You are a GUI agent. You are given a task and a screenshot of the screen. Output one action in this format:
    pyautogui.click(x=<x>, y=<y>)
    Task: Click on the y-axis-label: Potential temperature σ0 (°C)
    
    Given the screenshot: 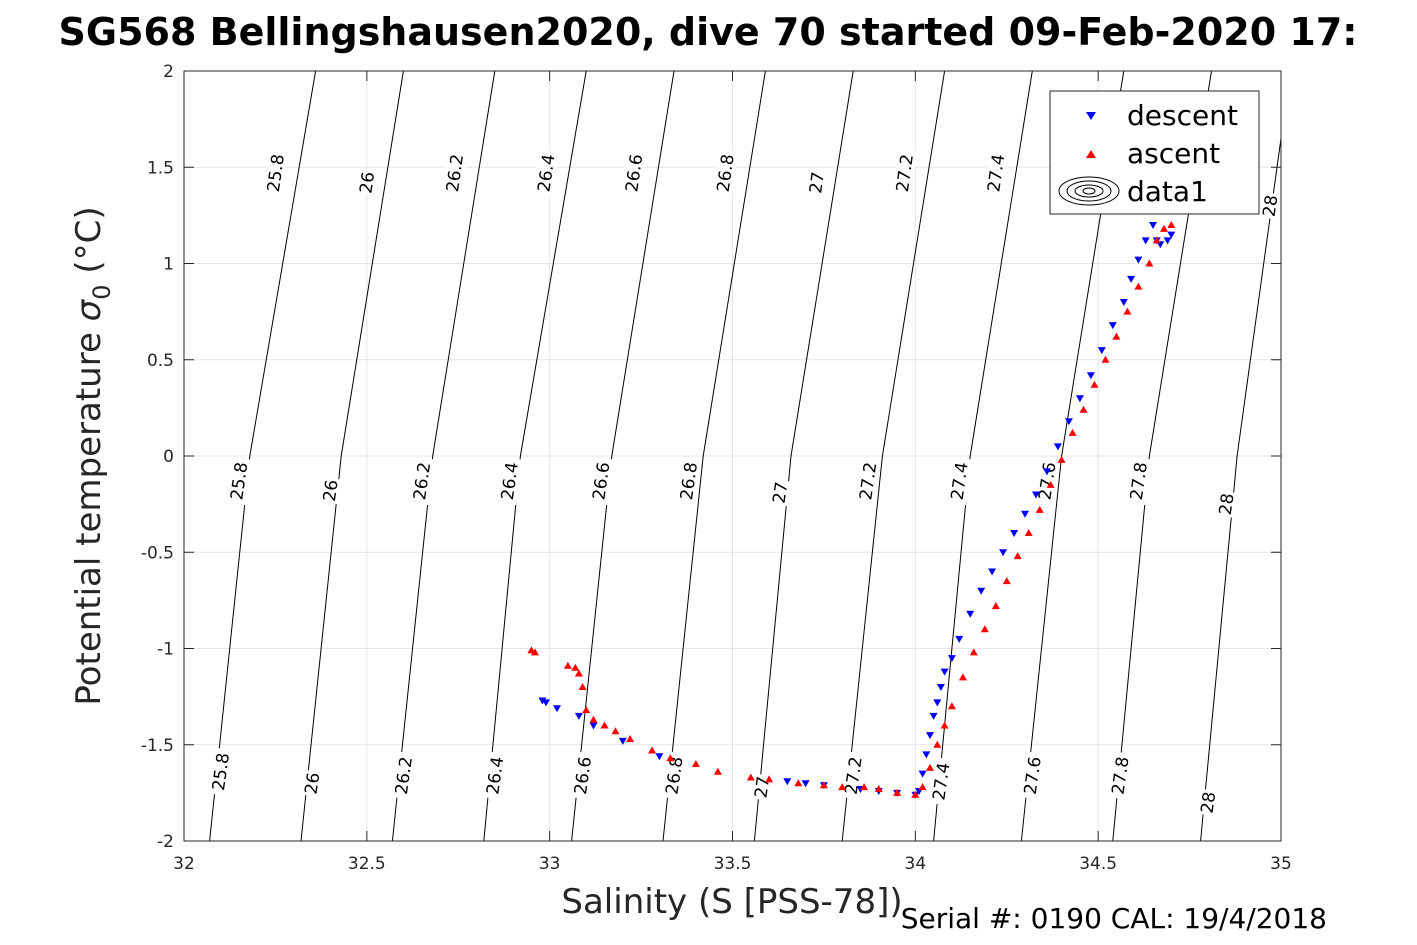 What is the action you would take?
    pyautogui.click(x=92, y=455)
    